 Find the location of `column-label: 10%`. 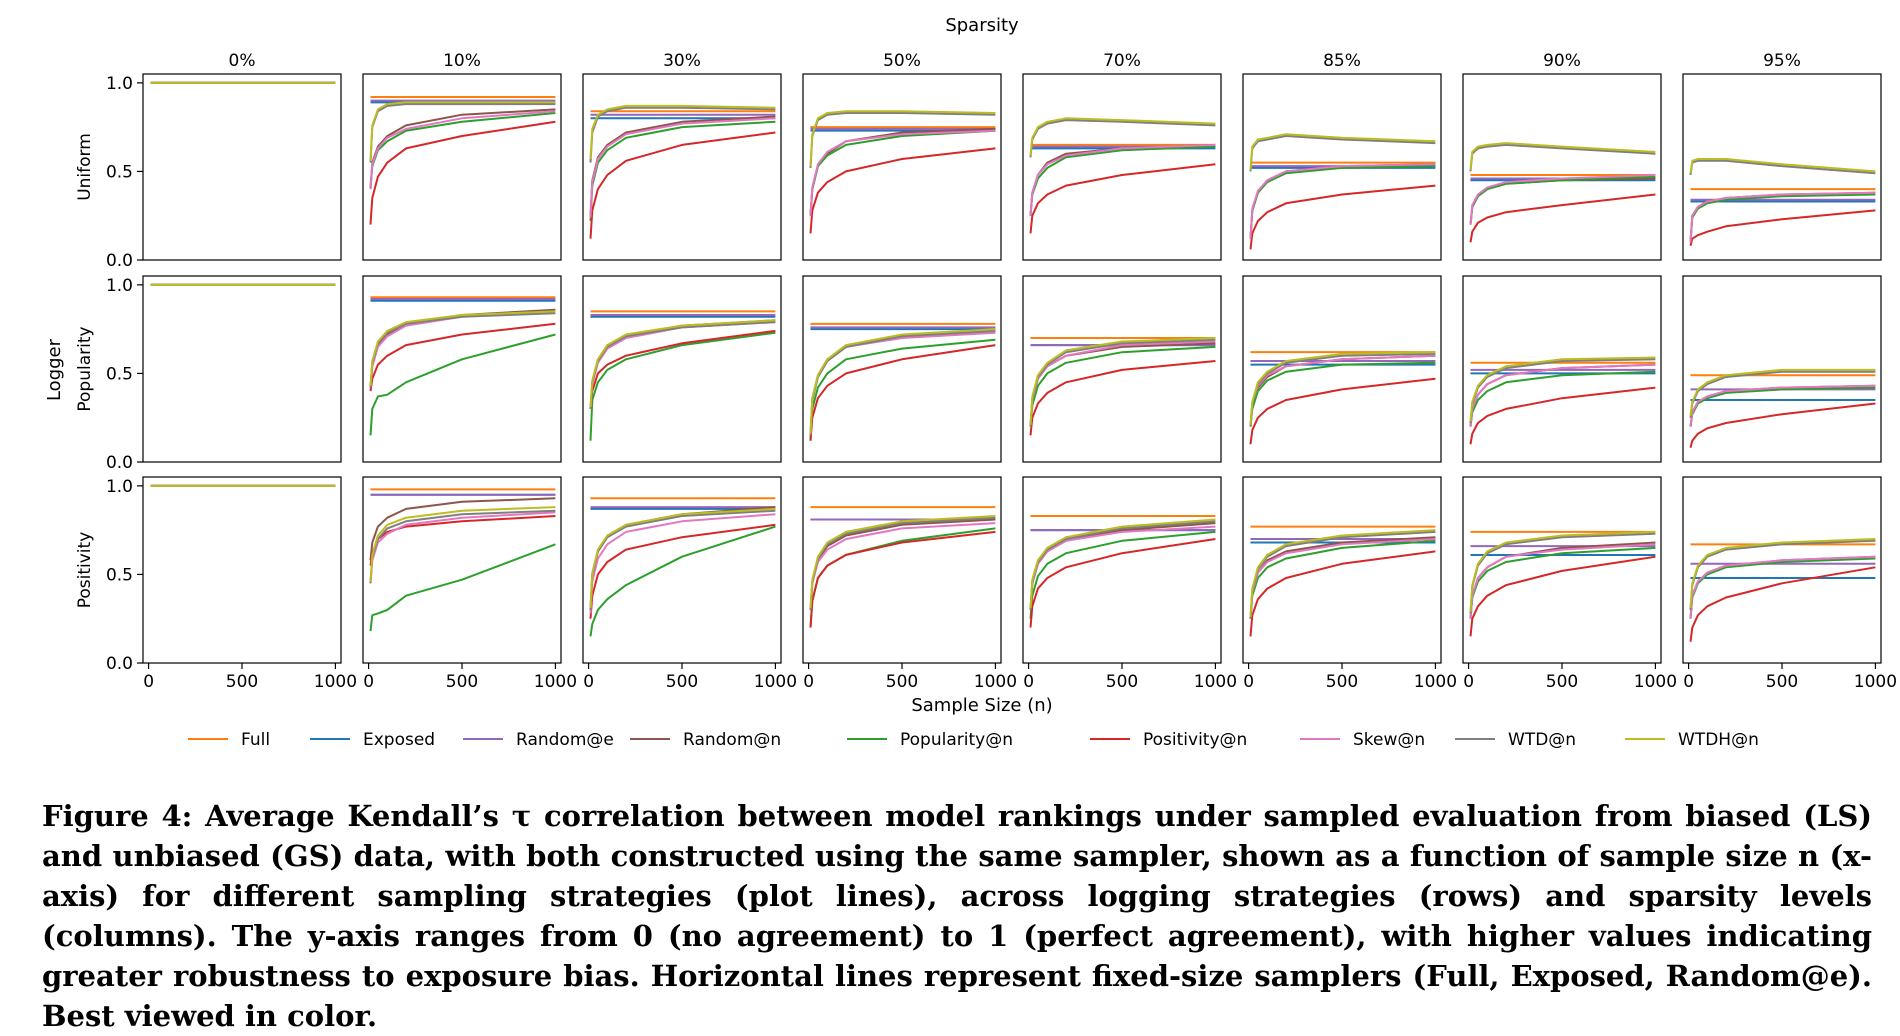

column-label: 10% is located at coordinates (462, 61).